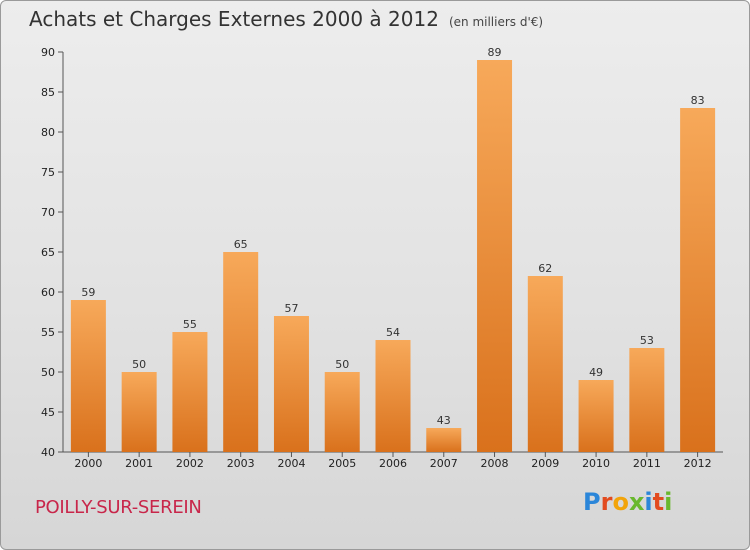 The height and width of the screenshot is (550, 750). I want to click on x-tick-label: 2004, so click(291, 463).